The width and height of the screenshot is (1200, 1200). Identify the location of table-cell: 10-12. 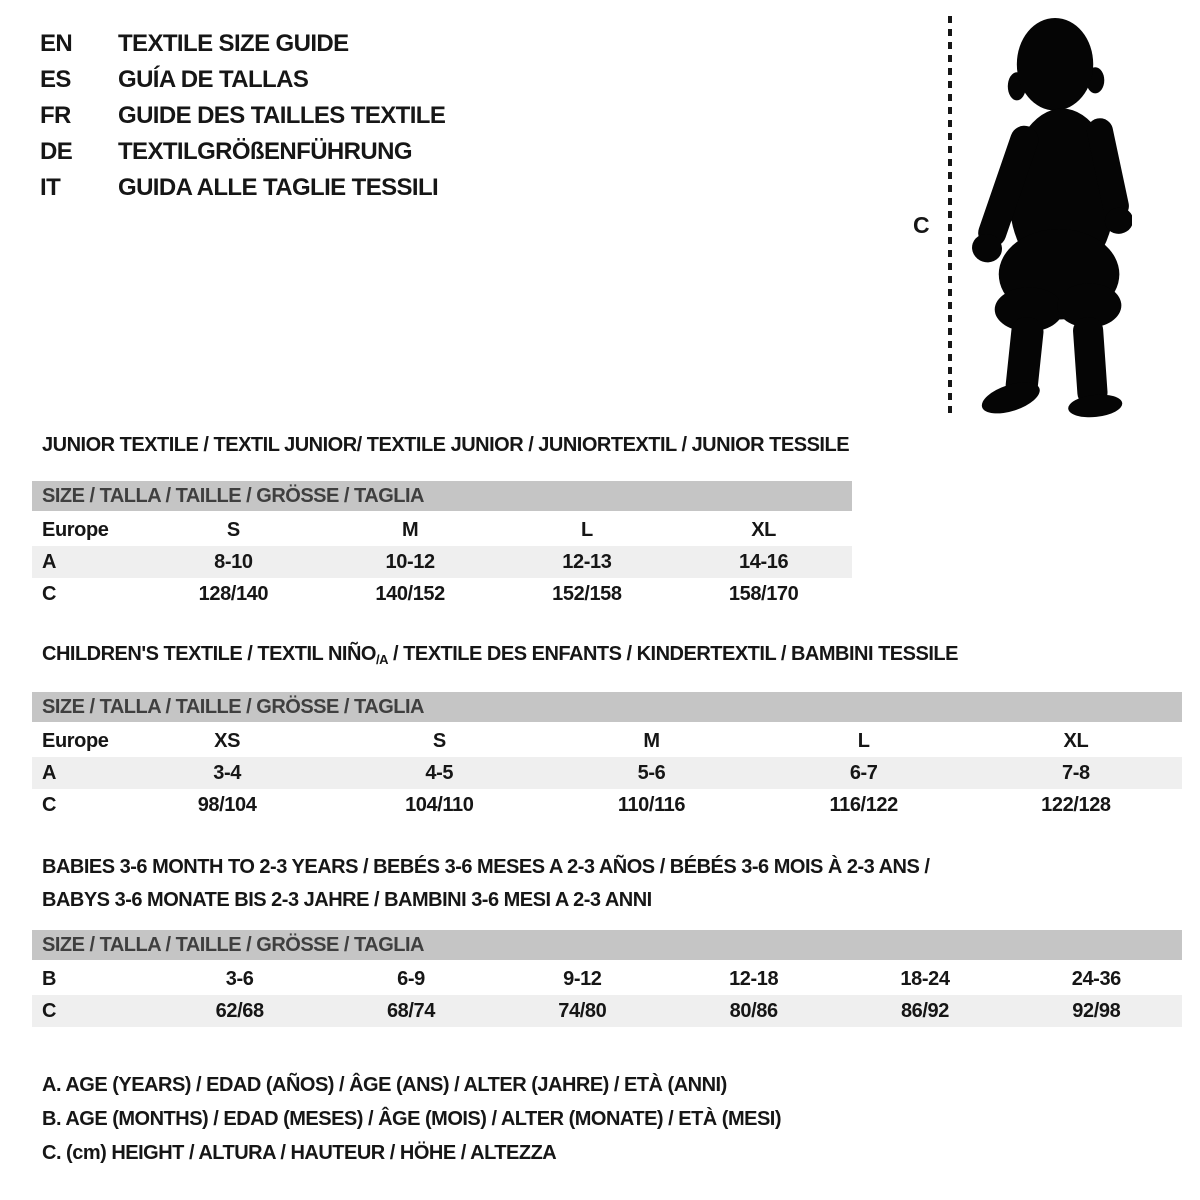
(410, 561).